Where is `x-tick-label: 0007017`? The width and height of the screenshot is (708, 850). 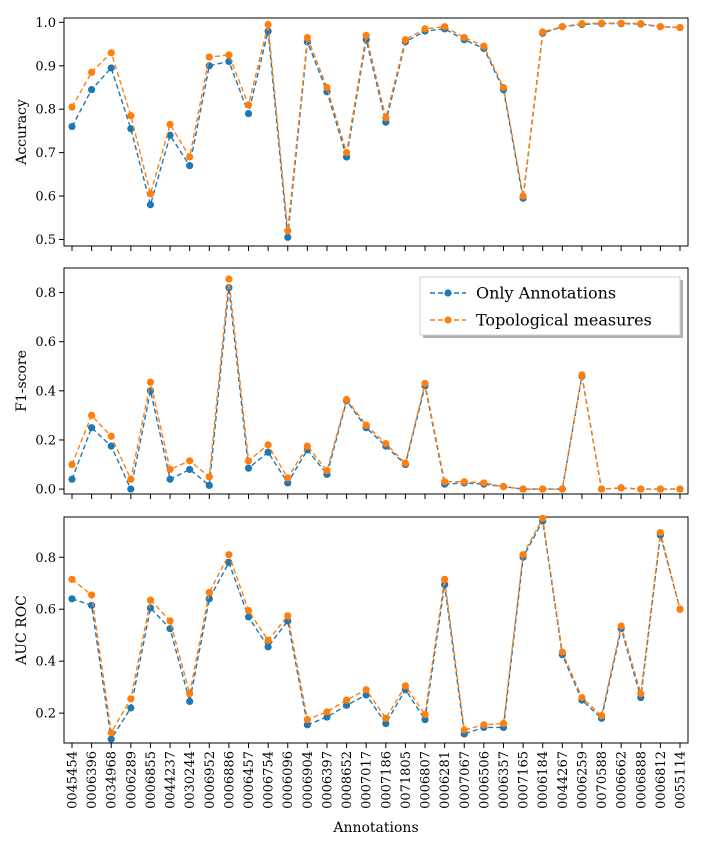
x-tick-label: 0007017 is located at coordinates (367, 780).